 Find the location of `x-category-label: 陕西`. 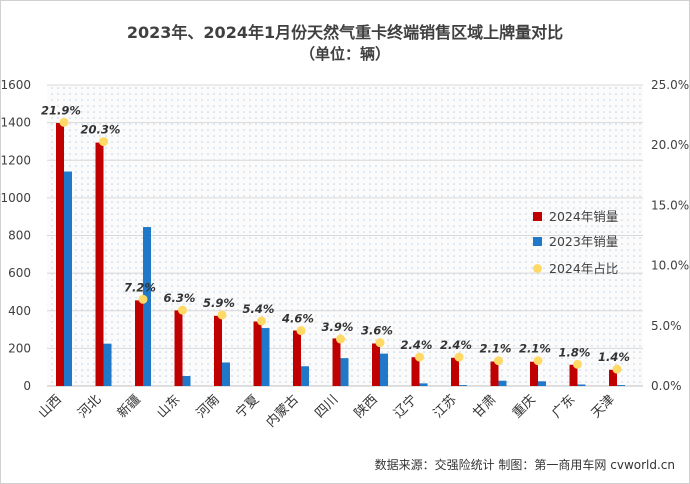

x-category-label: 陕西 is located at coordinates (366, 406).